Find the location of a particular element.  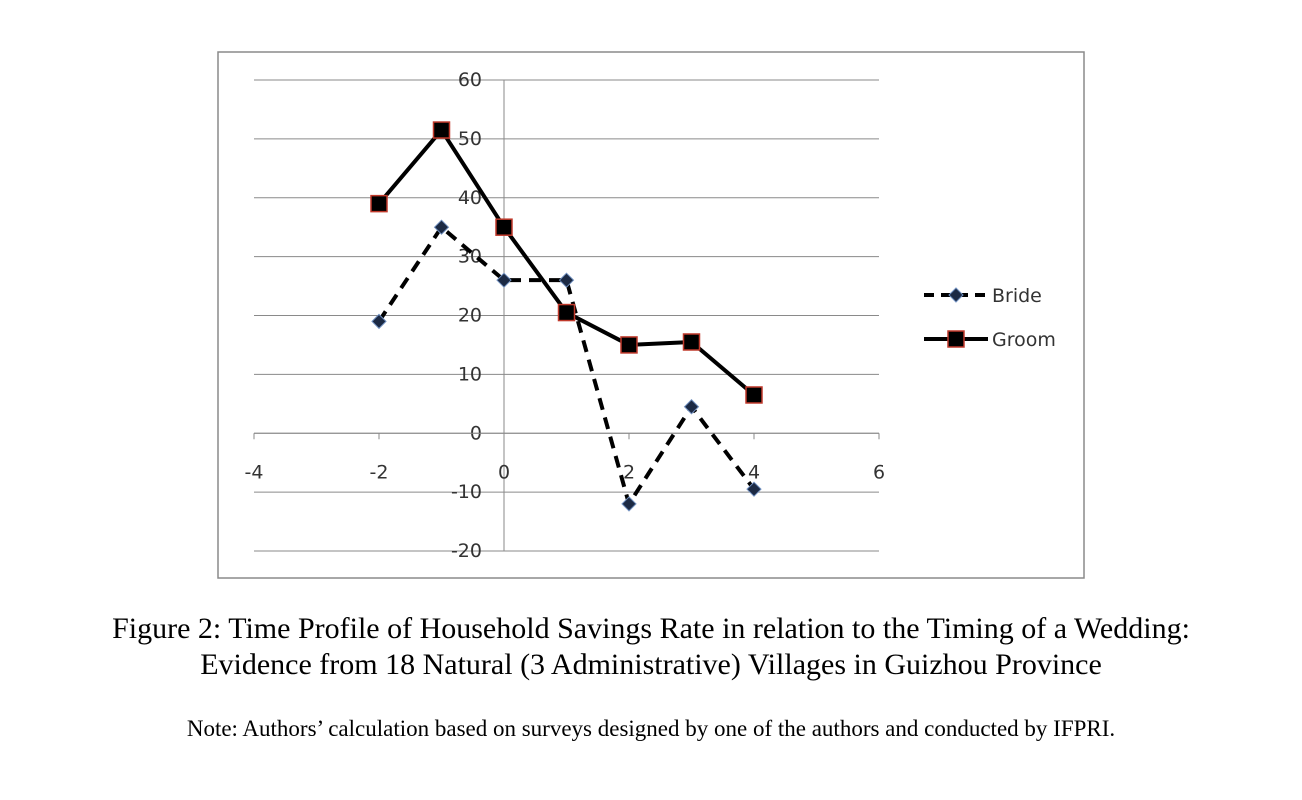

series is located at coordinates (566, 316).